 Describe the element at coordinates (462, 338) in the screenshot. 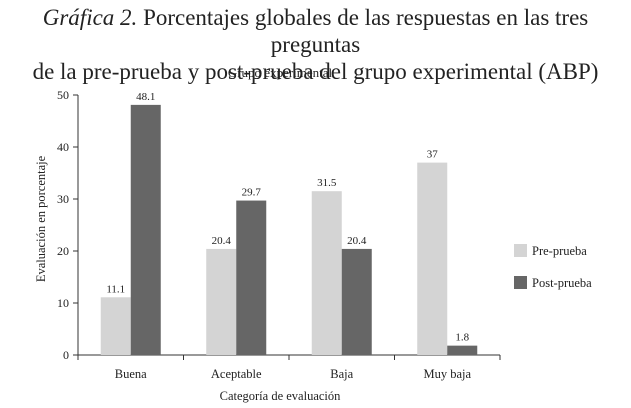

I see `data-label: 1.8` at that location.